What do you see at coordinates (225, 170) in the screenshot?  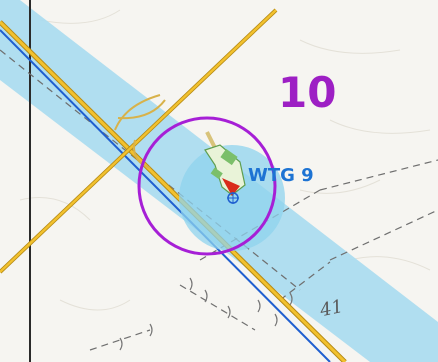 I see `turbine-hardstand` at bounding box center [225, 170].